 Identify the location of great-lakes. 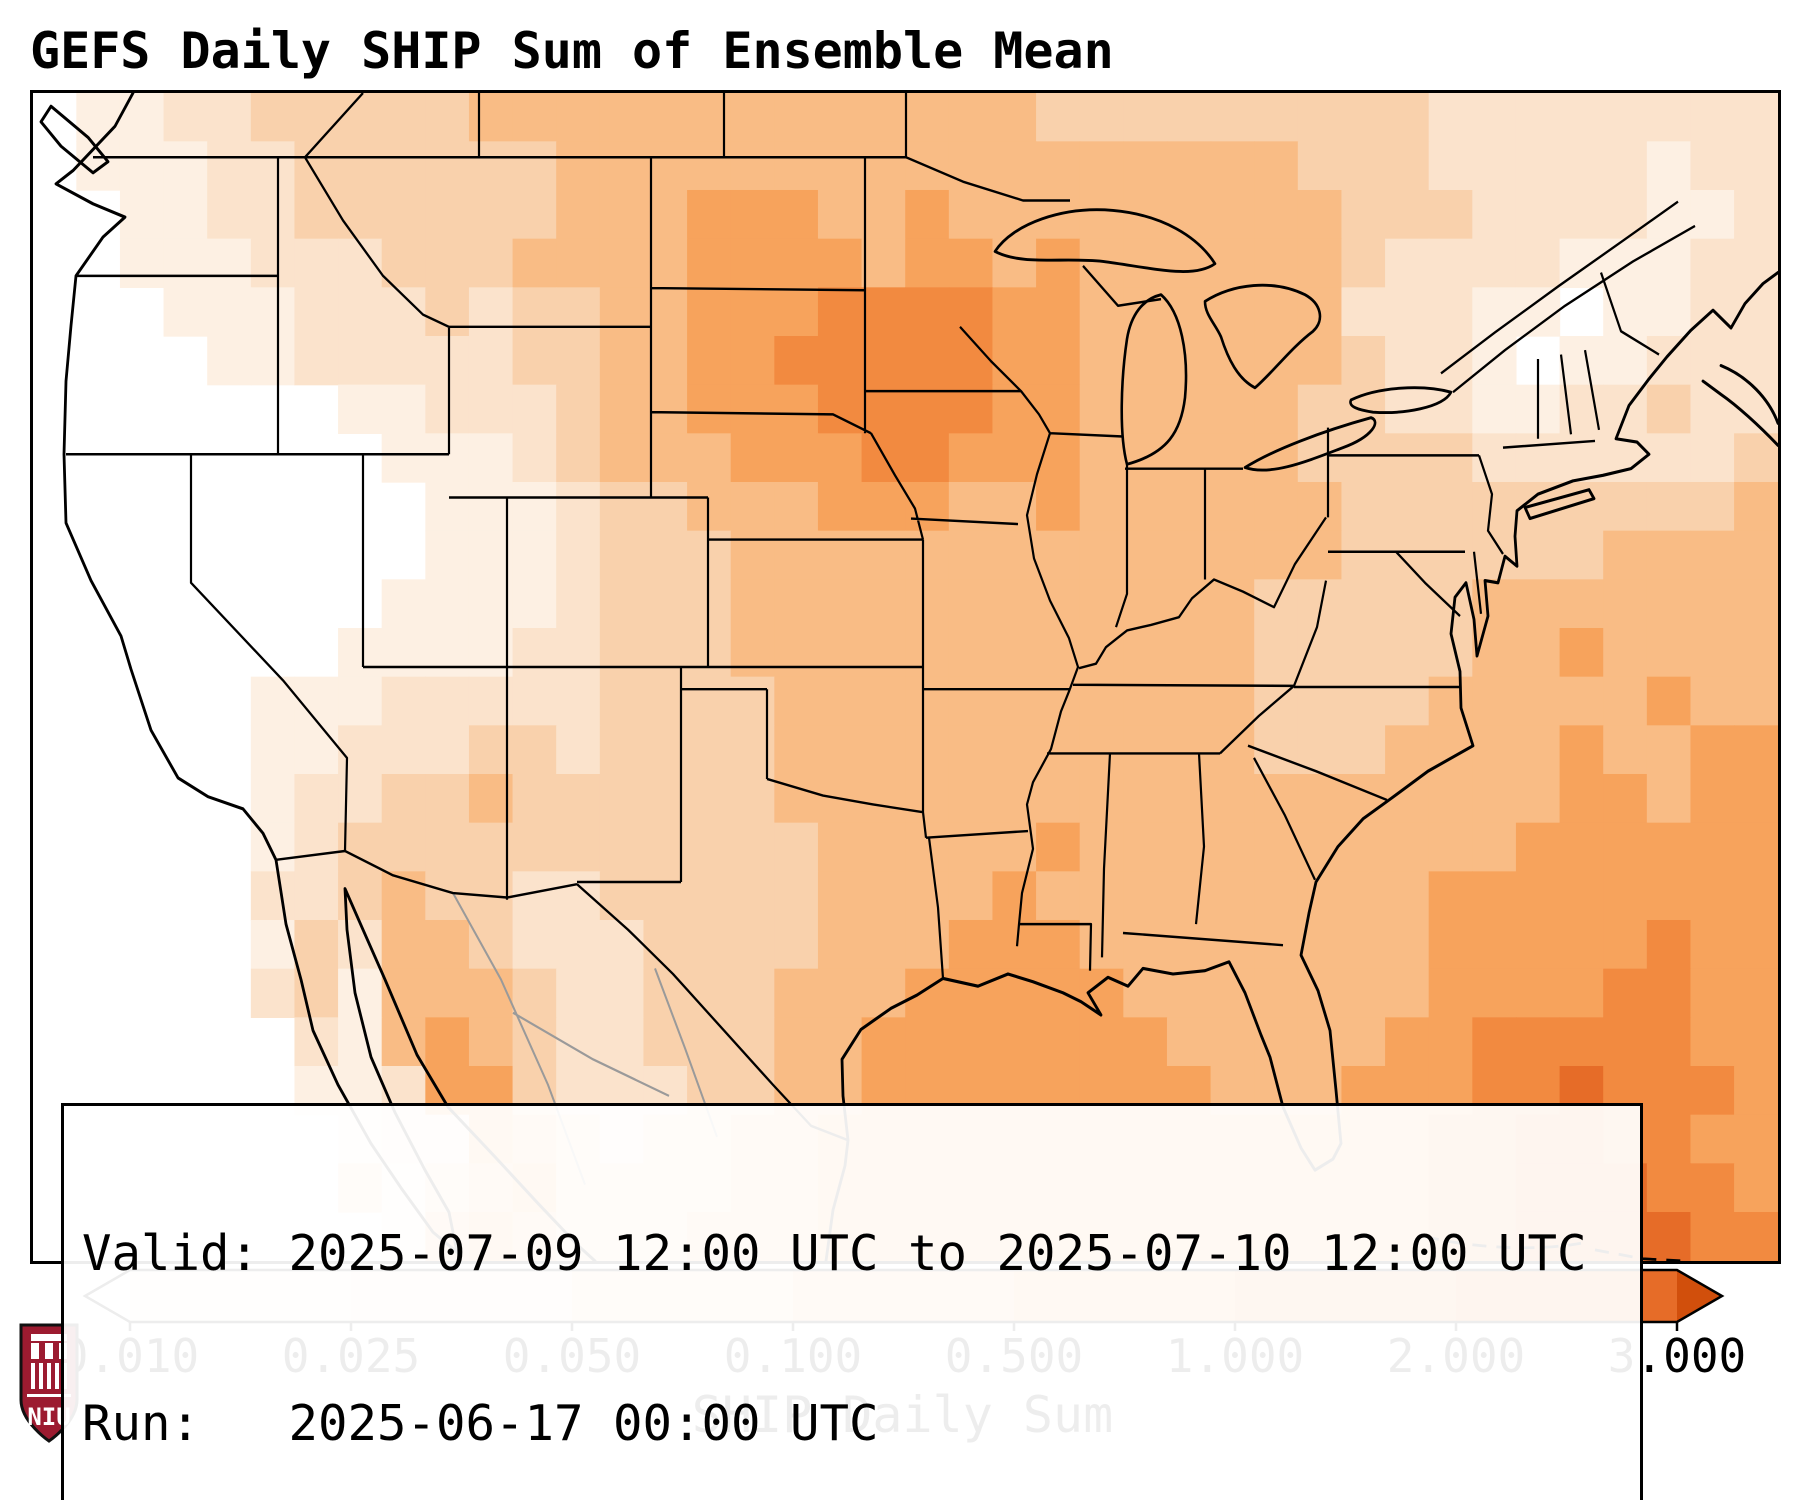
(1223, 340).